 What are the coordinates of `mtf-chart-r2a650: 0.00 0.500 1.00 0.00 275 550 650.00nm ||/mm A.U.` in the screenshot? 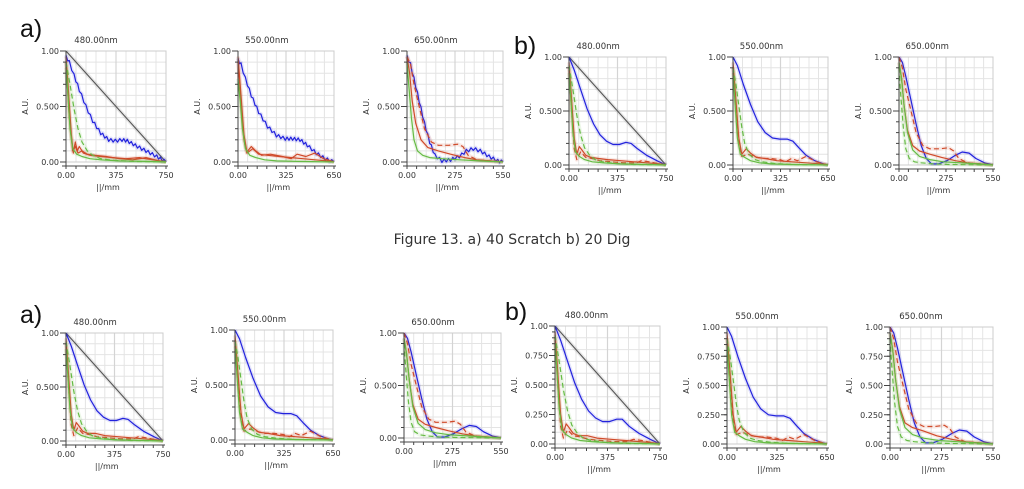 It's located at (434, 393).